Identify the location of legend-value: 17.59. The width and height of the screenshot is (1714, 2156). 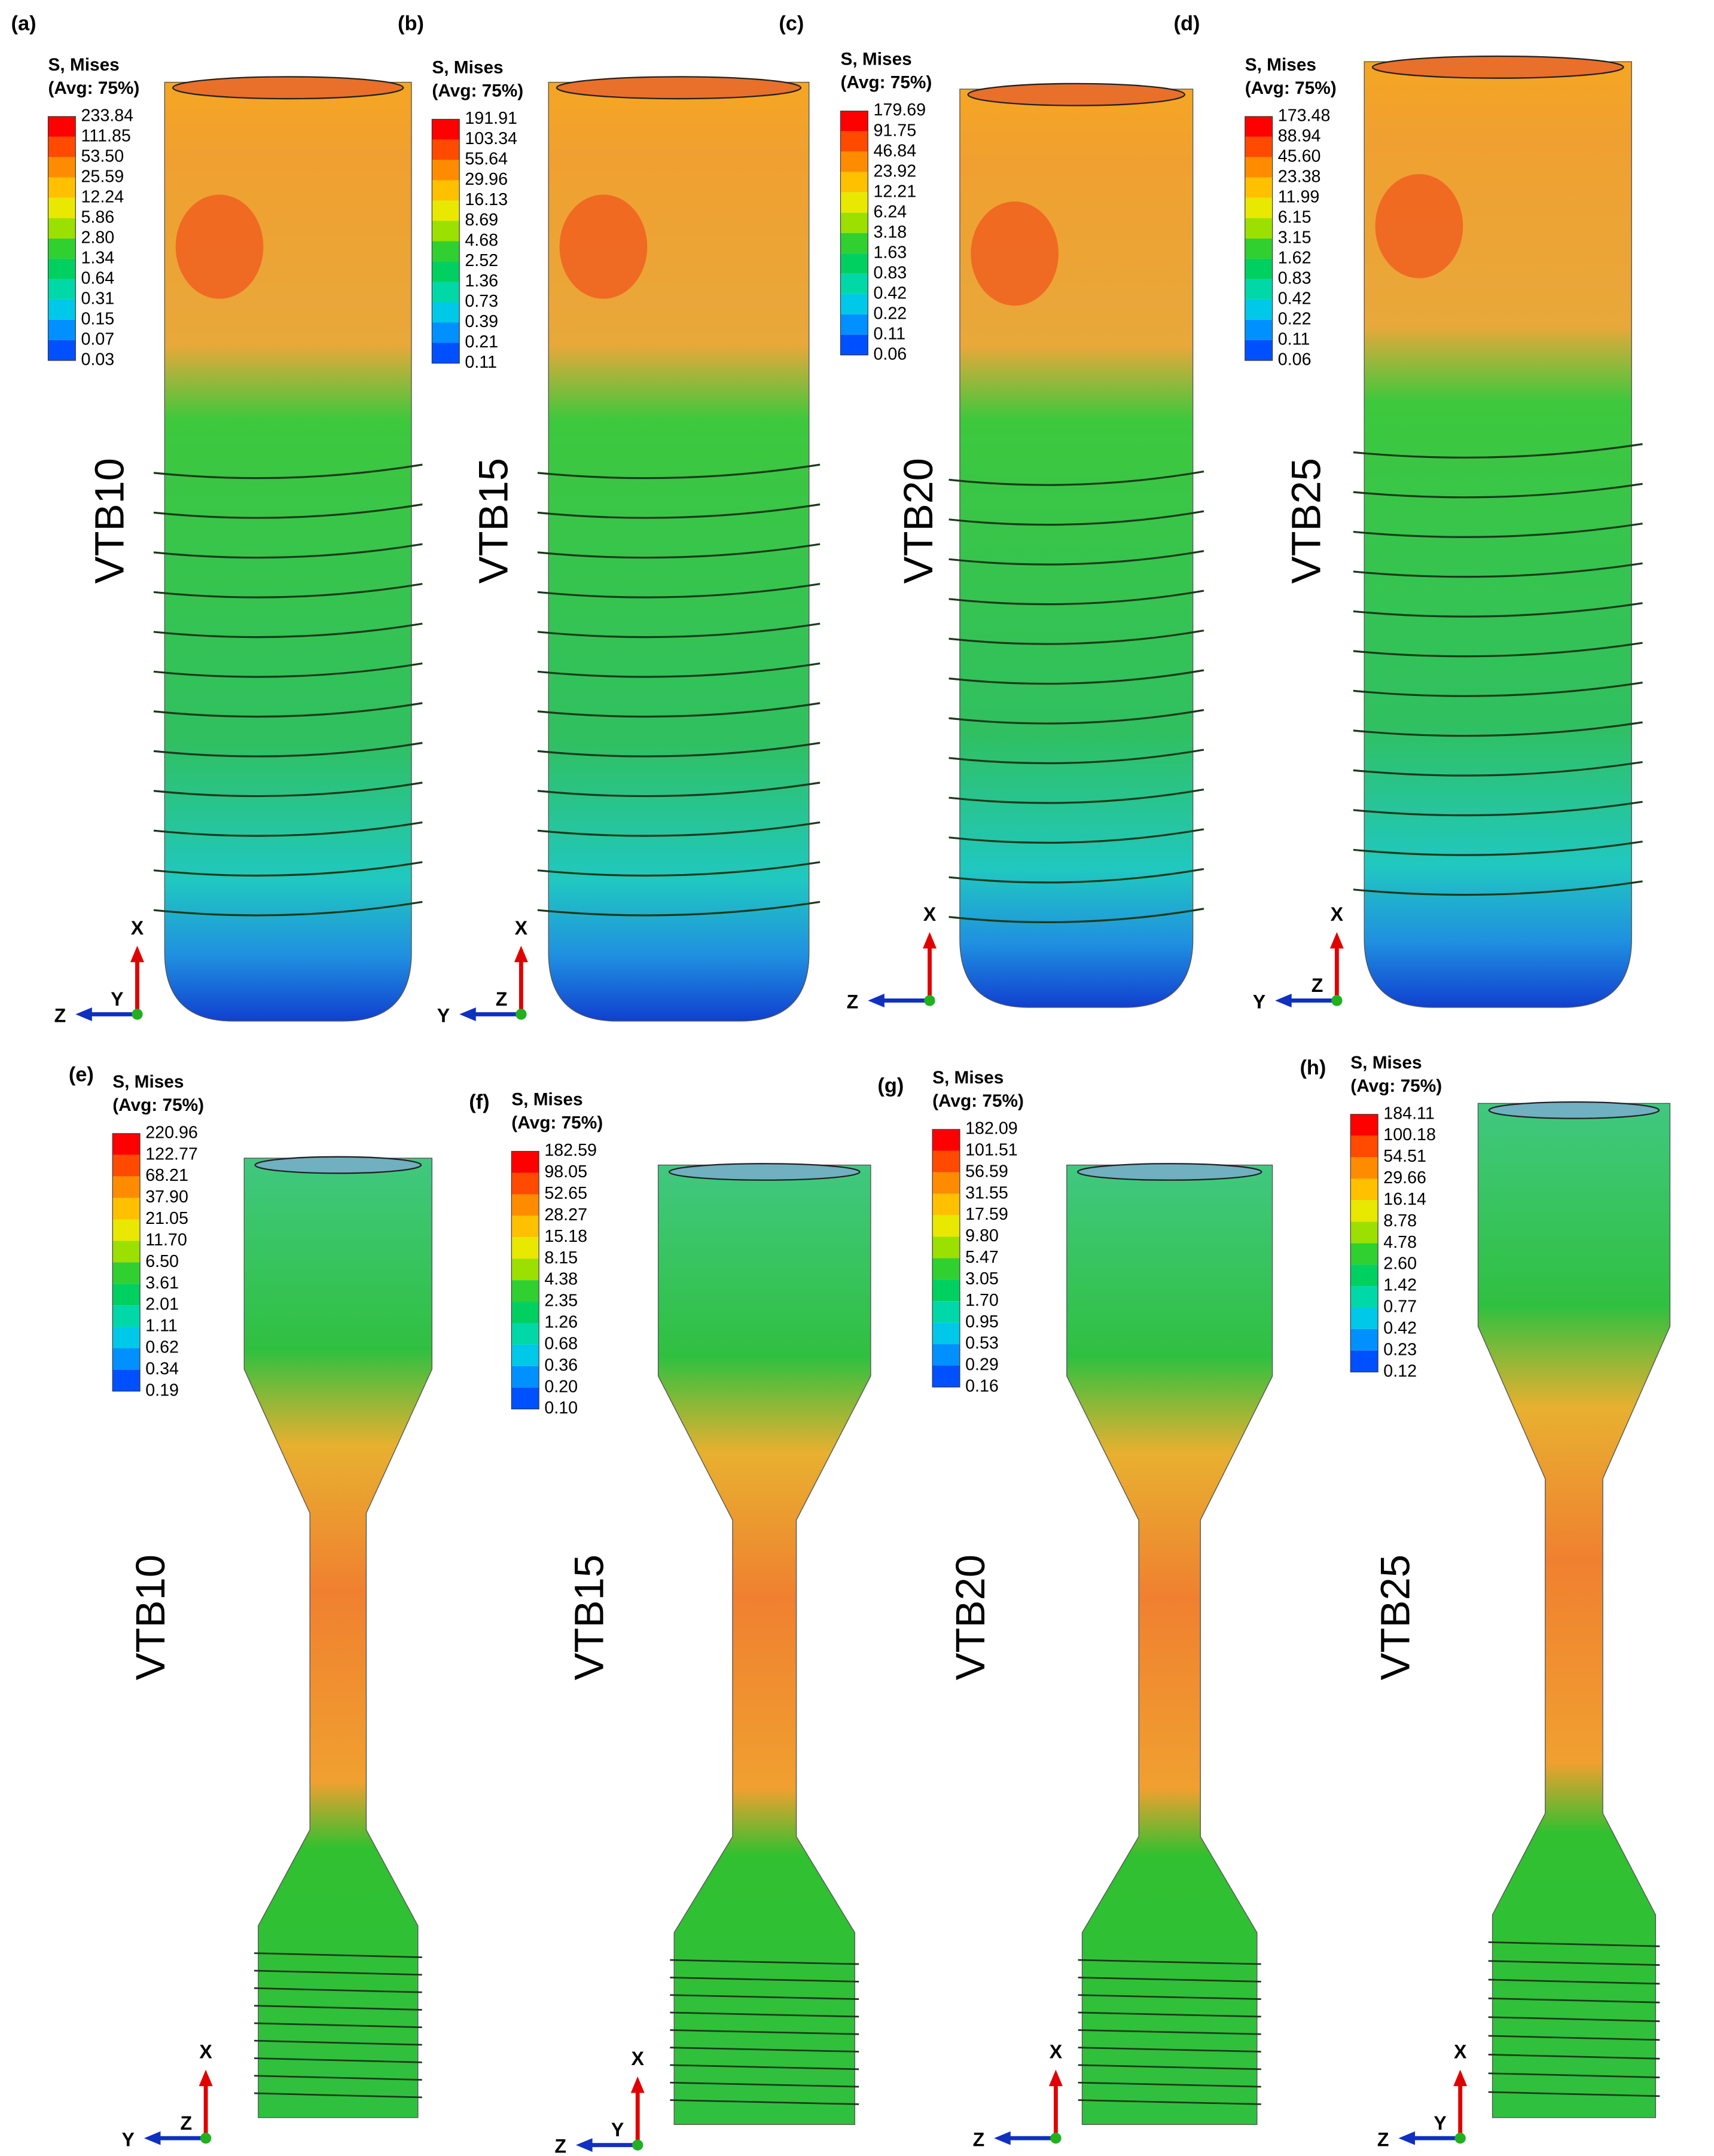
(986, 1214).